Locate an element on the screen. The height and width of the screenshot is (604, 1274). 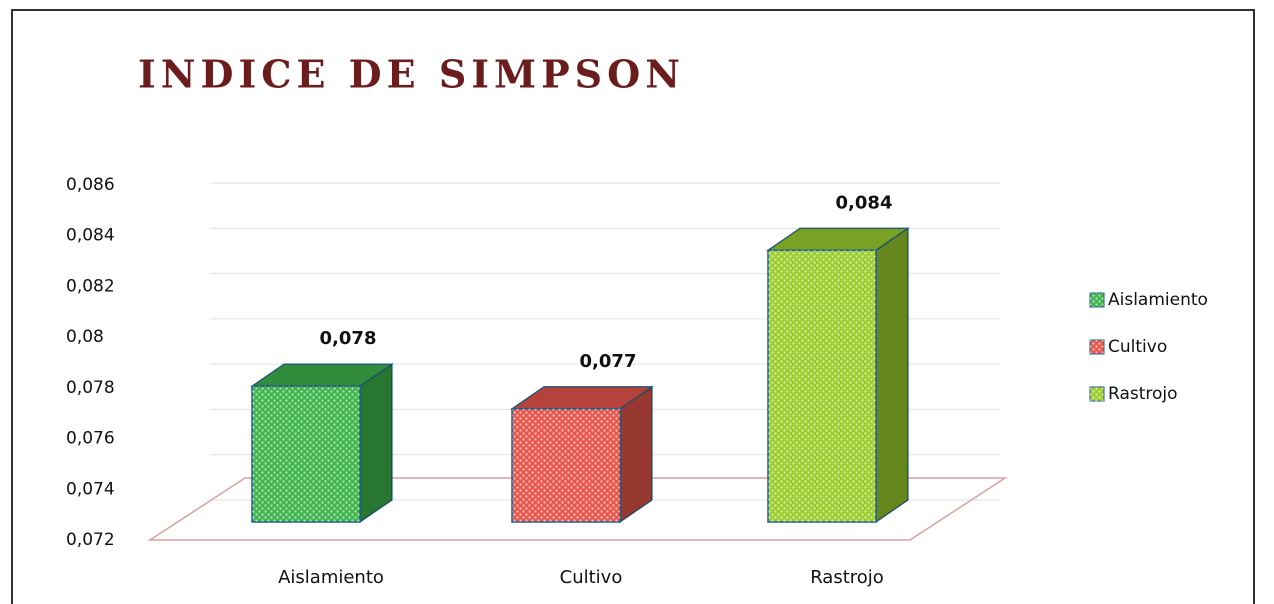
floor is located at coordinates (577, 509).